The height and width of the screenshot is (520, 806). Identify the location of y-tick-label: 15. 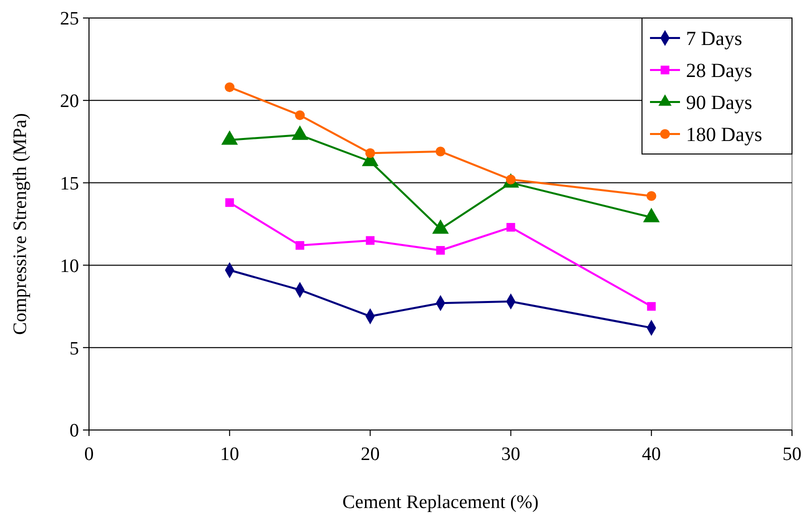
(69, 183).